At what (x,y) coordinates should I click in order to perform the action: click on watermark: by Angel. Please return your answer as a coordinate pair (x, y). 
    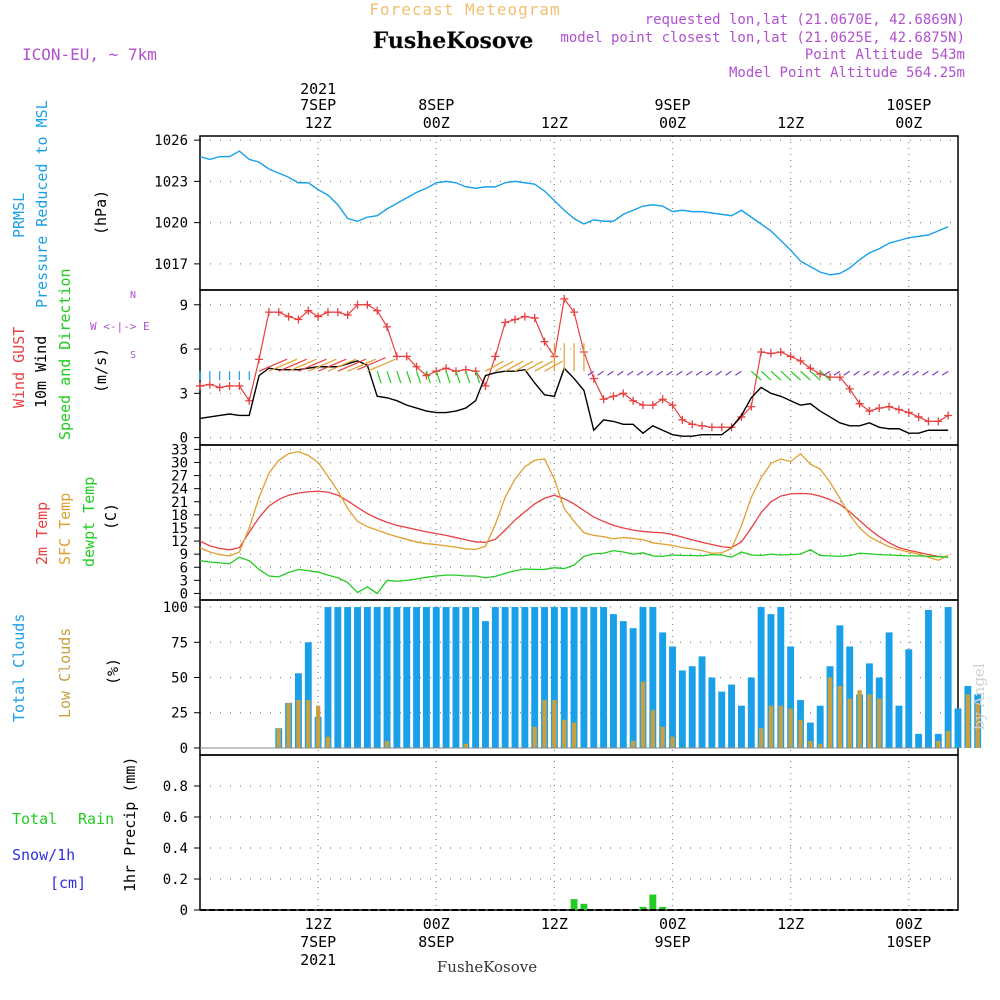
    Looking at the image, I should click on (979, 696).